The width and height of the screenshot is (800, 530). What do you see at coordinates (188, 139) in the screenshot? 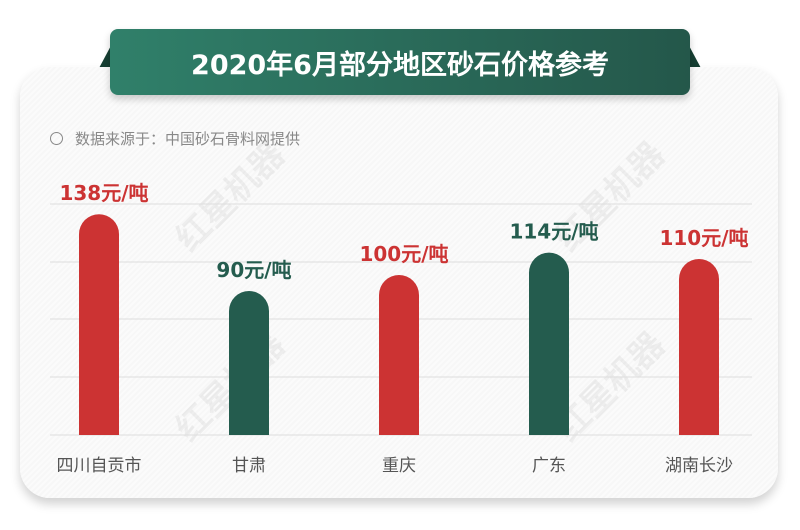
I see `source-text: 数据来源于：中国砂石骨料网提供` at bounding box center [188, 139].